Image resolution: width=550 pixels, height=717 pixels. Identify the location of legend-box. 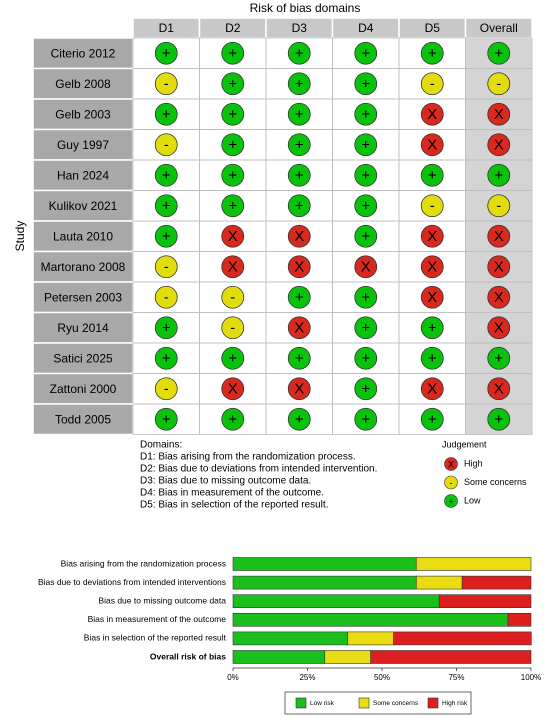
(378, 703).